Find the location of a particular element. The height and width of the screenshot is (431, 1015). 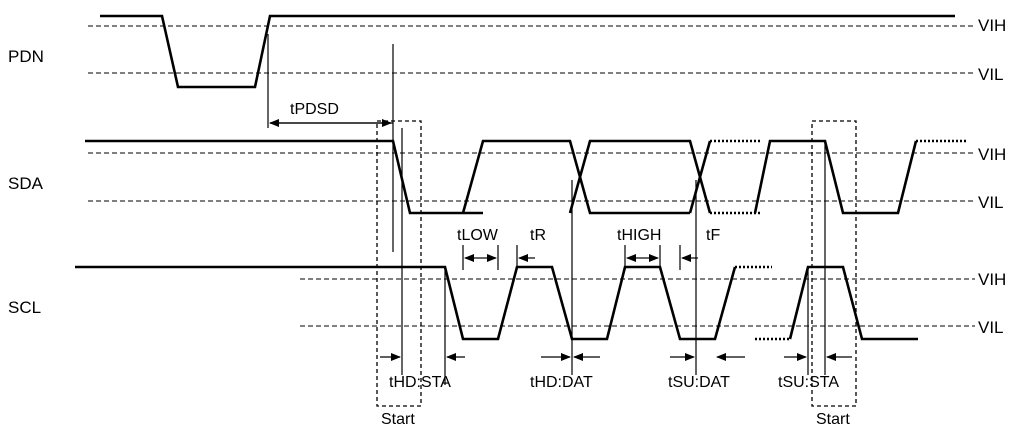

pdn-waveform is located at coordinates (527, 51).